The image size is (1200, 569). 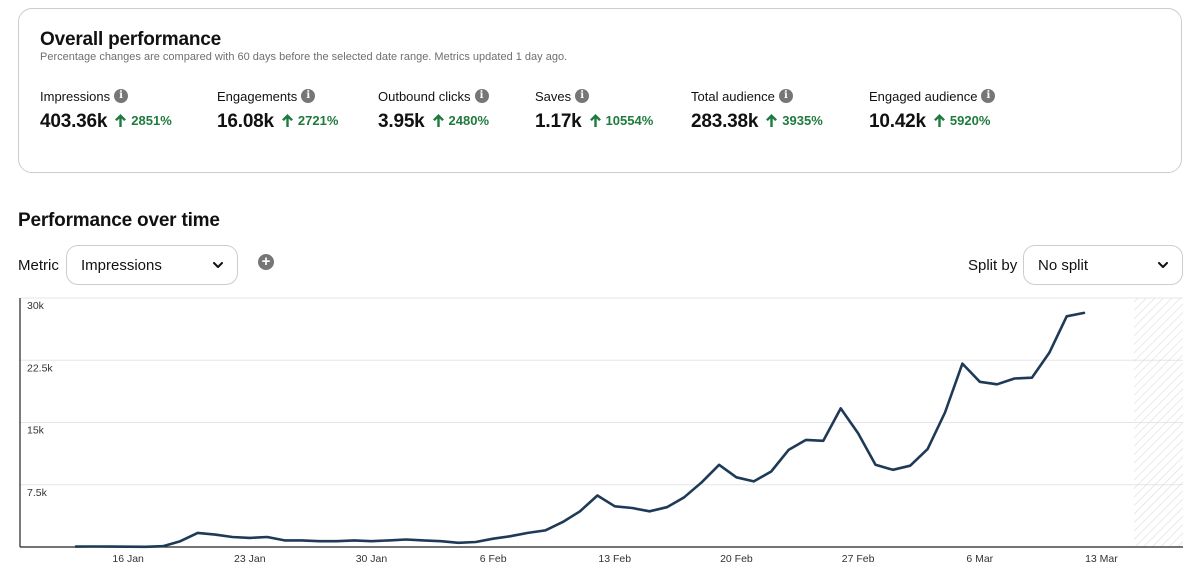 What do you see at coordinates (372, 559) in the screenshot?
I see `x-tick-label: 30 Jan` at bounding box center [372, 559].